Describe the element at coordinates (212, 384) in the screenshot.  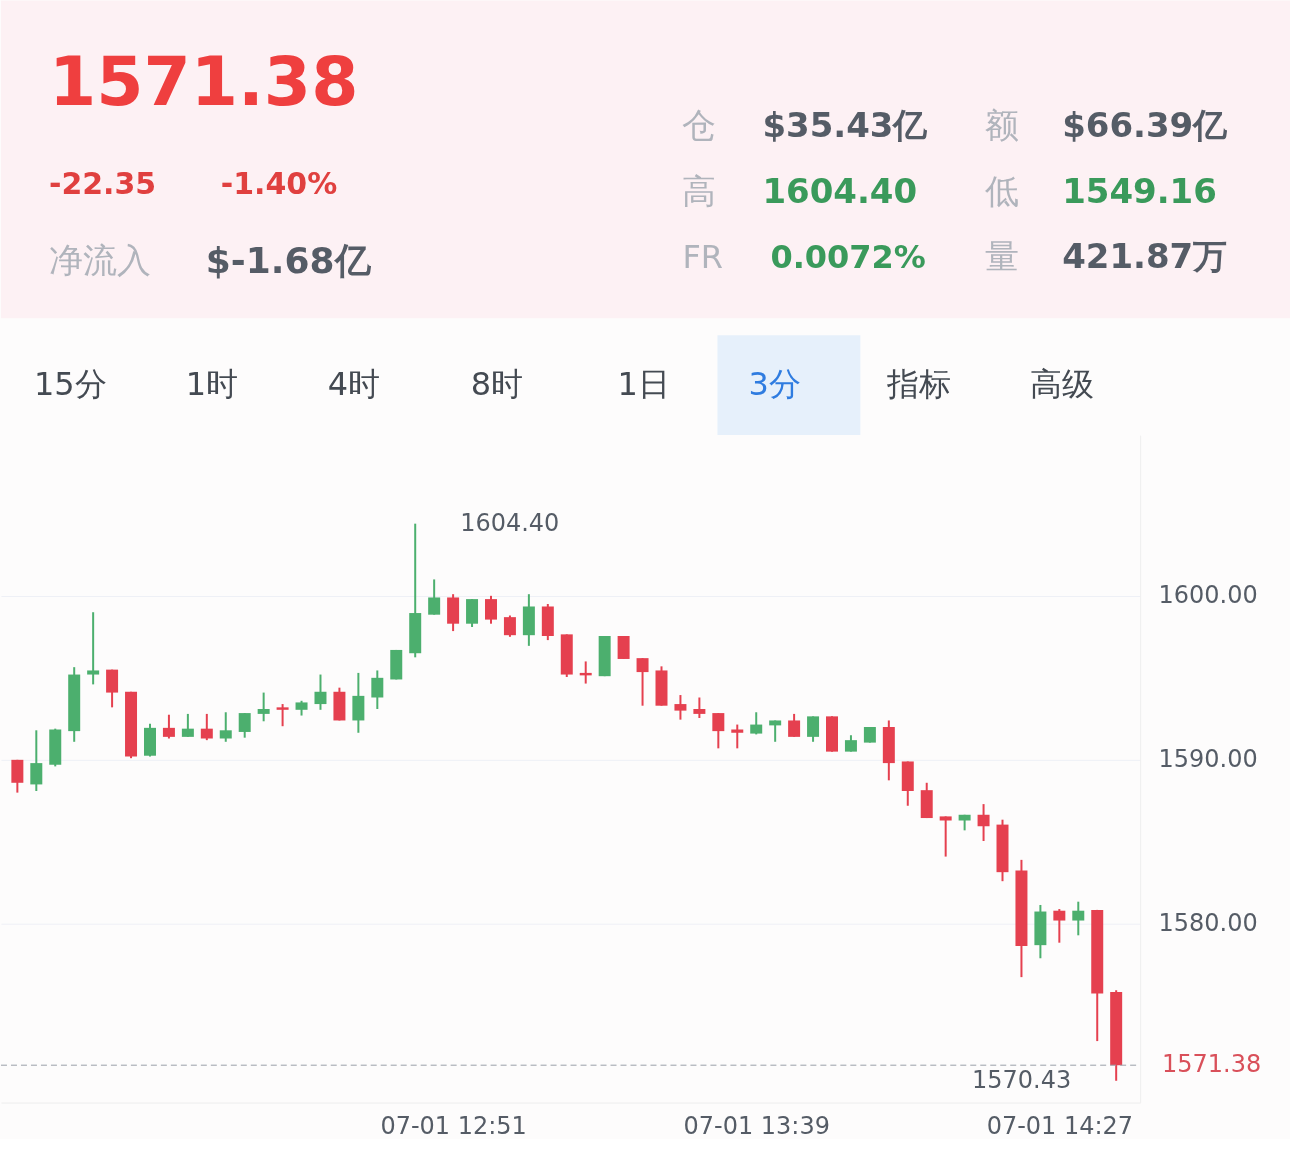
I see `text: 1时` at that location.